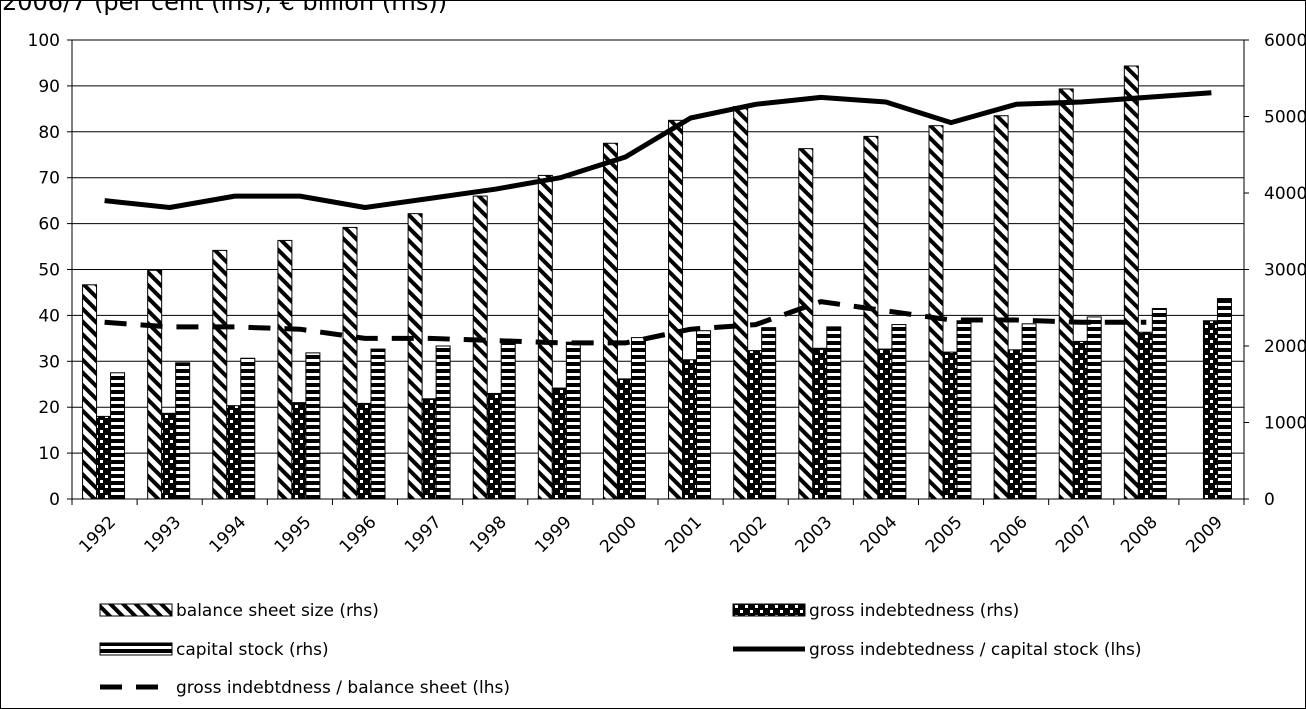  What do you see at coordinates (1285, 41) in the screenshot?
I see `right-tick-label: 6000` at bounding box center [1285, 41].